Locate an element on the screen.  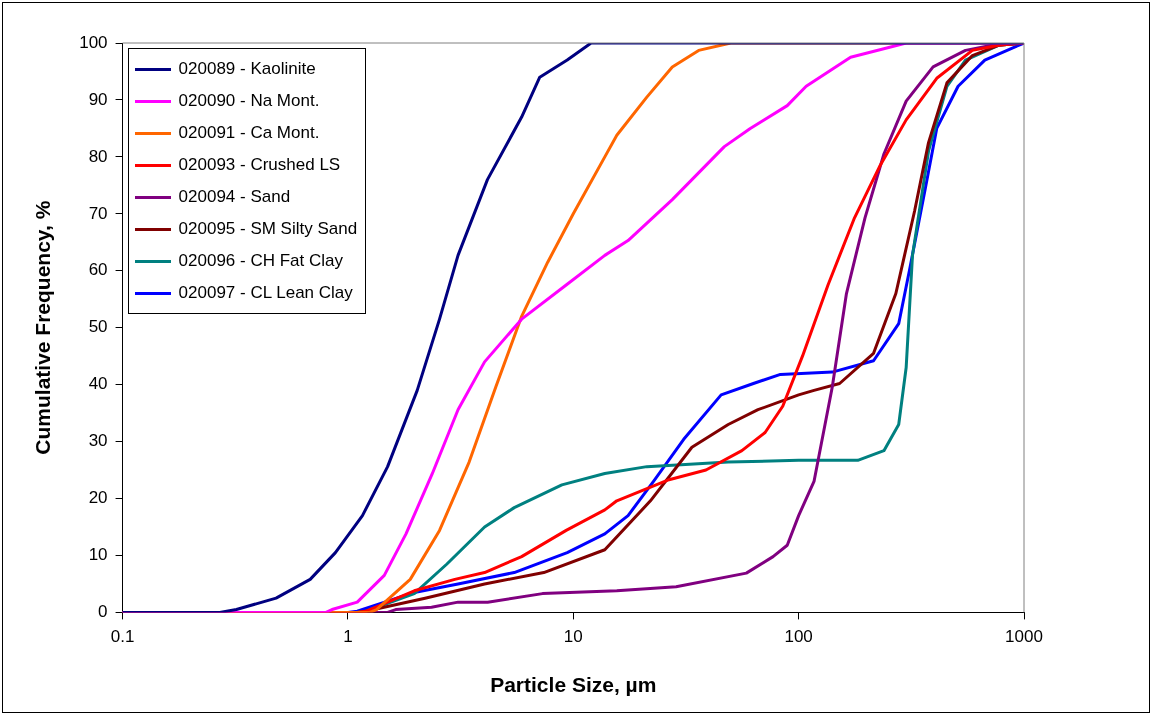
legend-label: 020094 - Sand is located at coordinates (234, 197).